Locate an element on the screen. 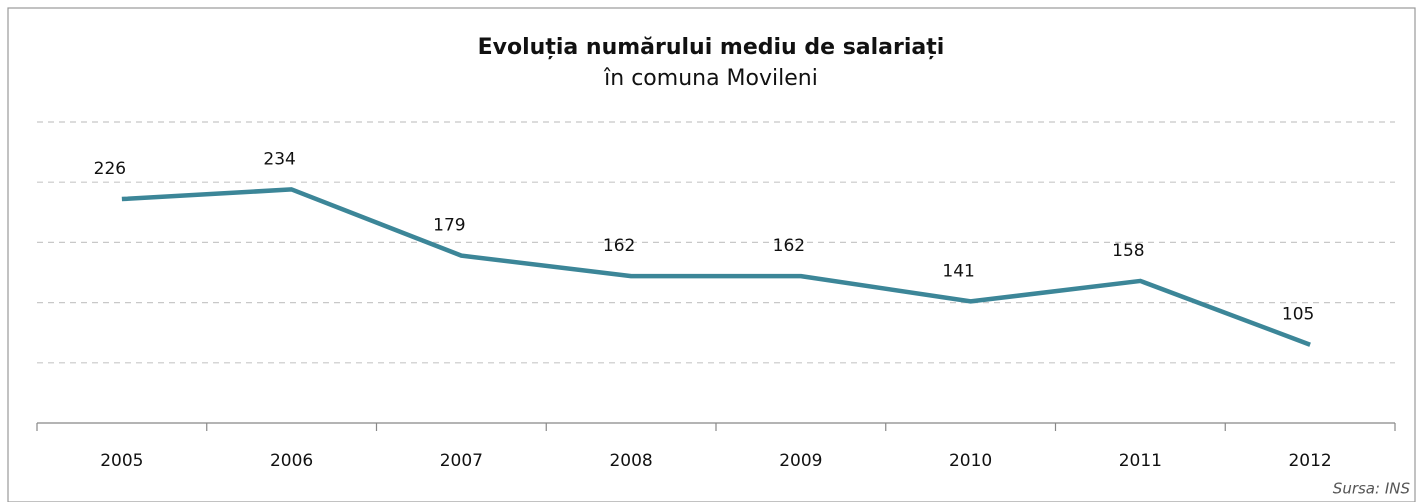 The height and width of the screenshot is (502, 1423). x-tick-label: 2006 is located at coordinates (291, 461).